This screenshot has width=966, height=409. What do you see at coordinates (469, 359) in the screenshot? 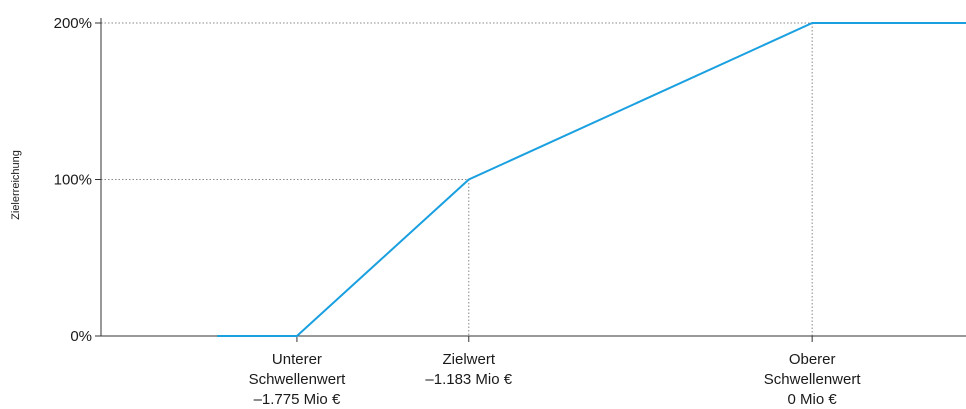
I see `x-tick-label-1-line-0: Zielwert` at bounding box center [469, 359].